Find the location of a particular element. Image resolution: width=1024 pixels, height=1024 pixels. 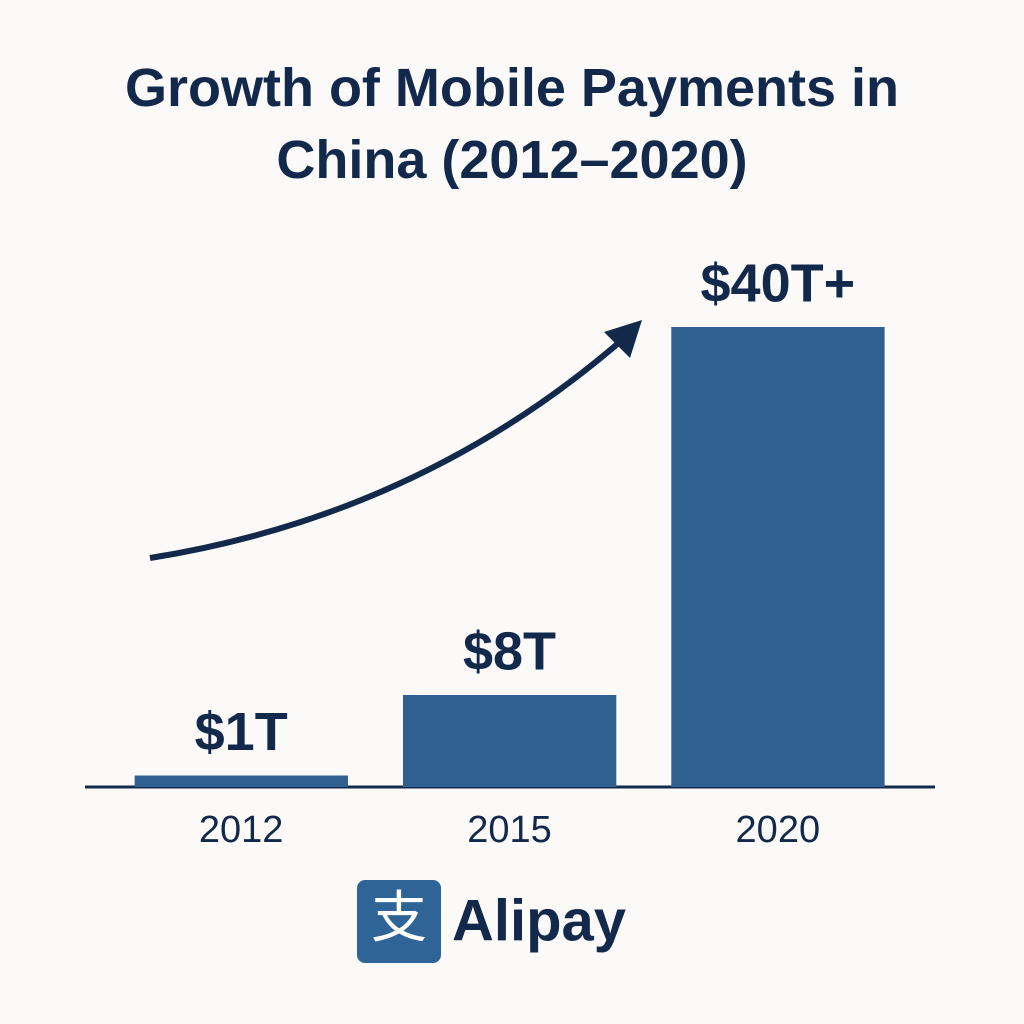

logo-icon is located at coordinates (399, 921).